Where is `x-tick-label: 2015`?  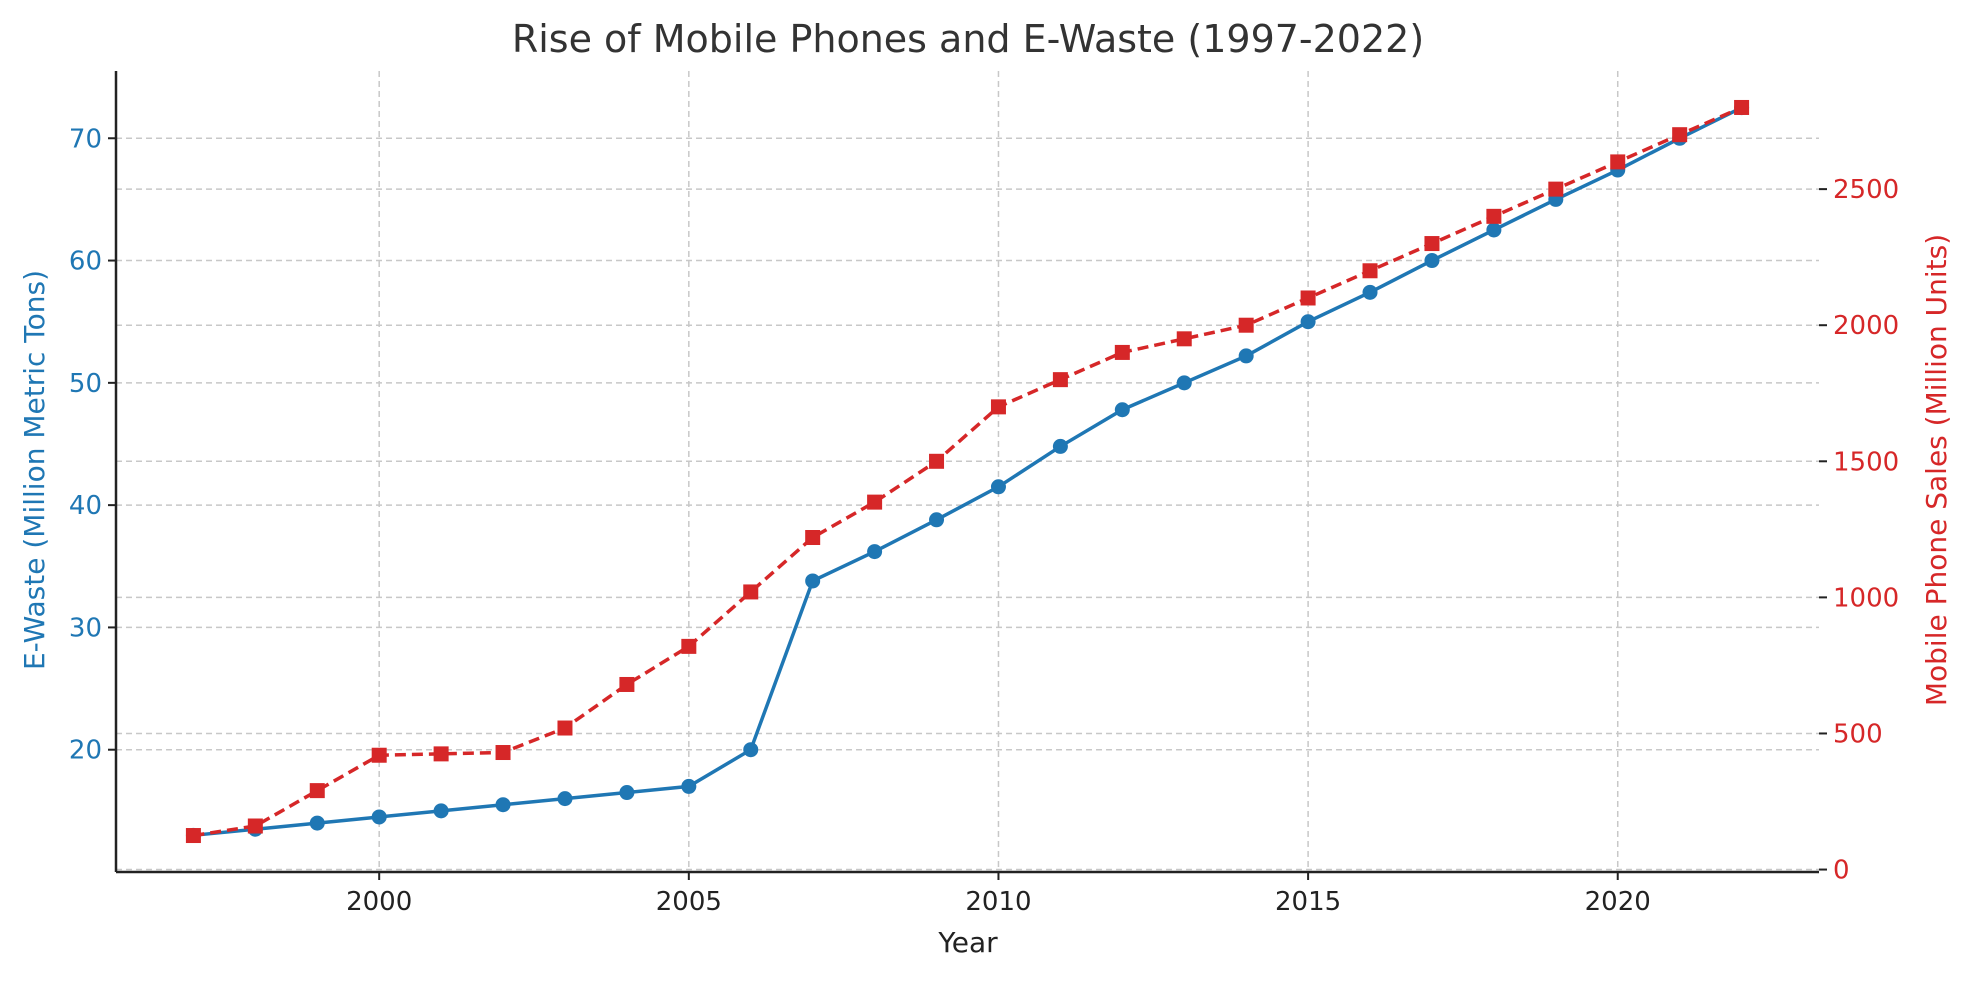 x-tick-label: 2015 is located at coordinates (1308, 902).